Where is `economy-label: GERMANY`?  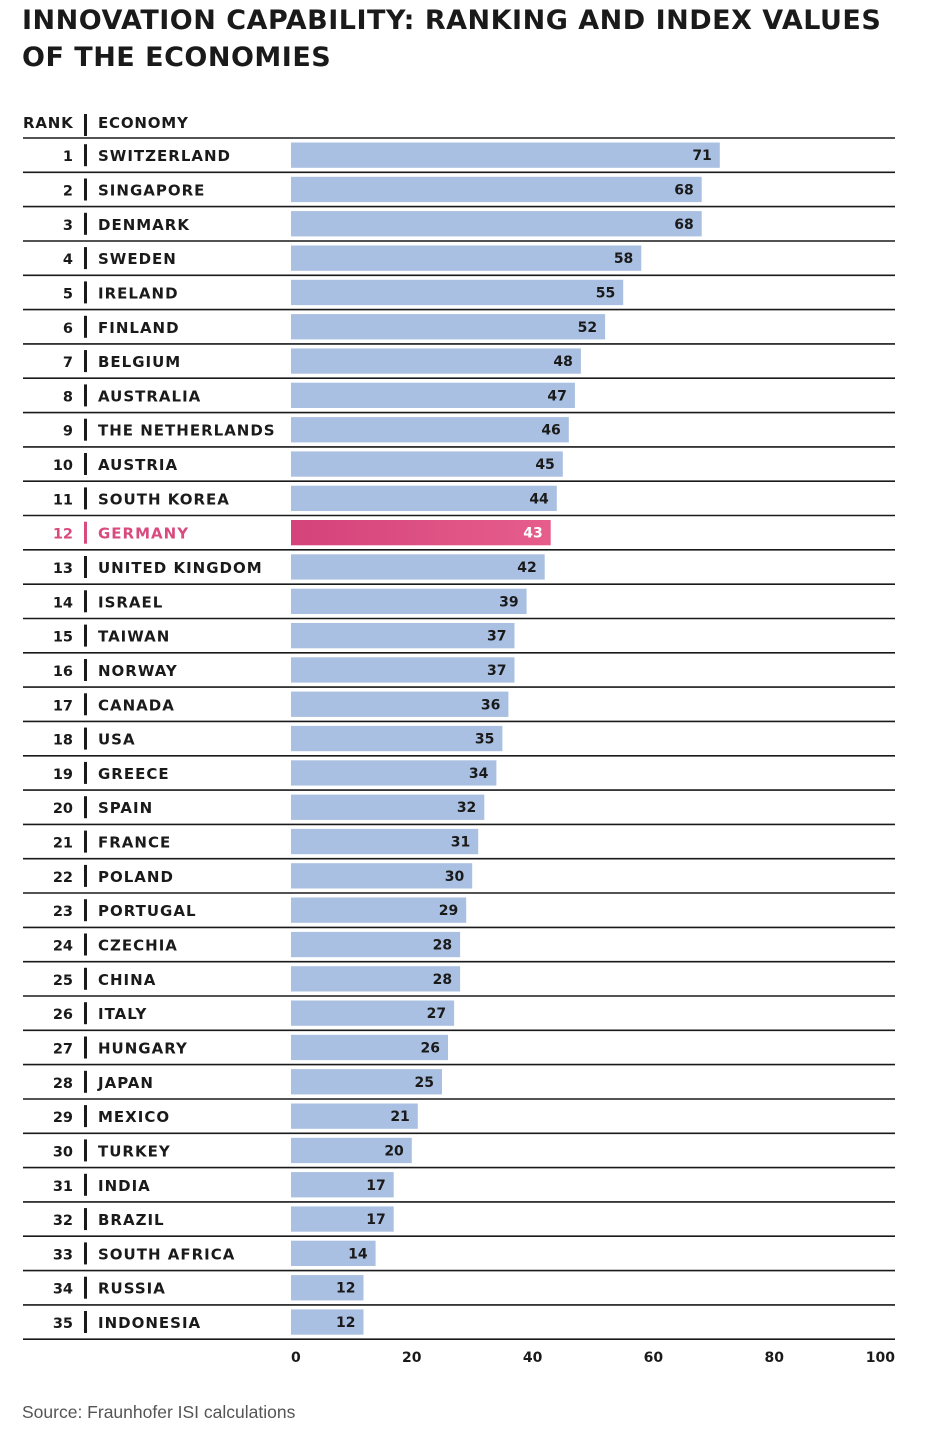 economy-label: GERMANY is located at coordinates (143, 534).